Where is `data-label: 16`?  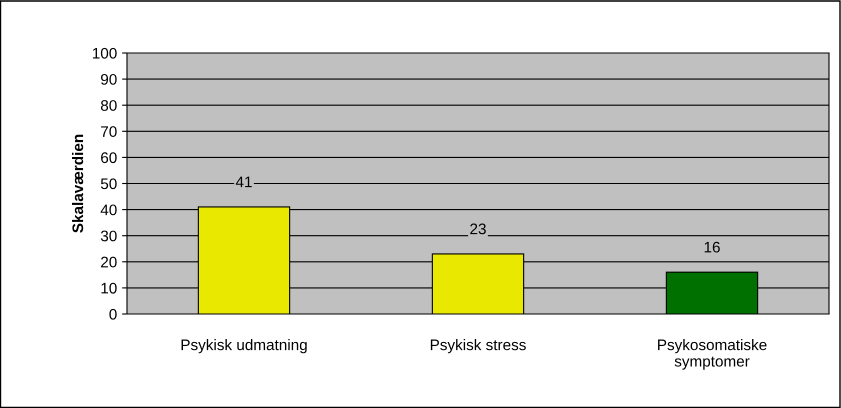 data-label: 16 is located at coordinates (712, 247).